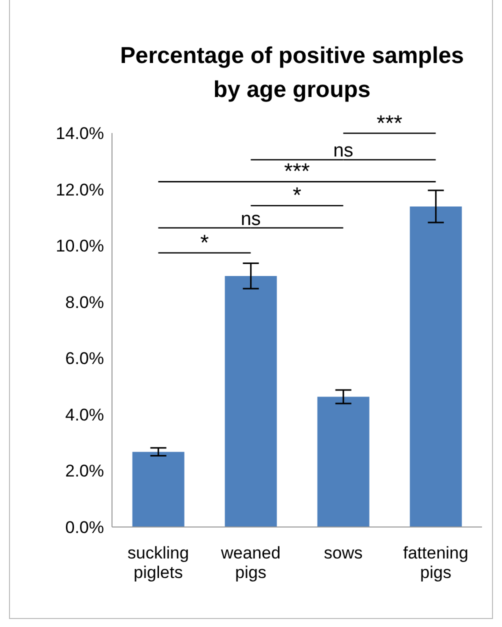  What do you see at coordinates (250, 562) in the screenshot?
I see `x-tick-label: weaned pigs` at bounding box center [250, 562].